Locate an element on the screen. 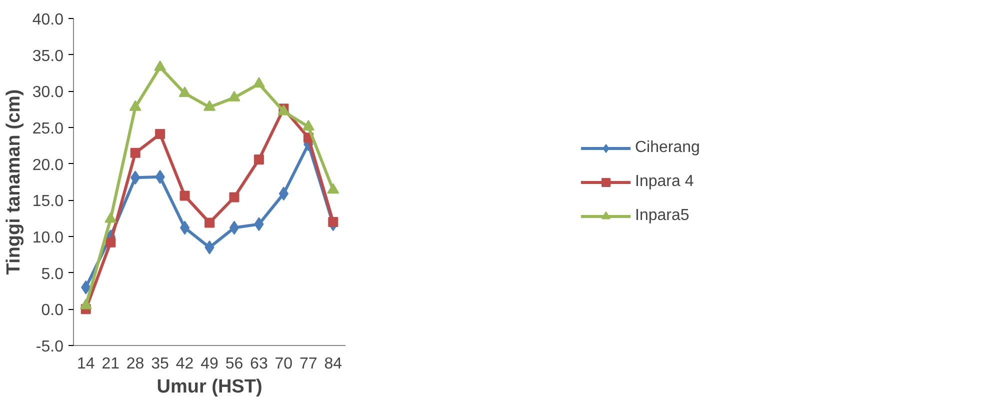  y-tick-label: 35.0 is located at coordinates (48, 56).